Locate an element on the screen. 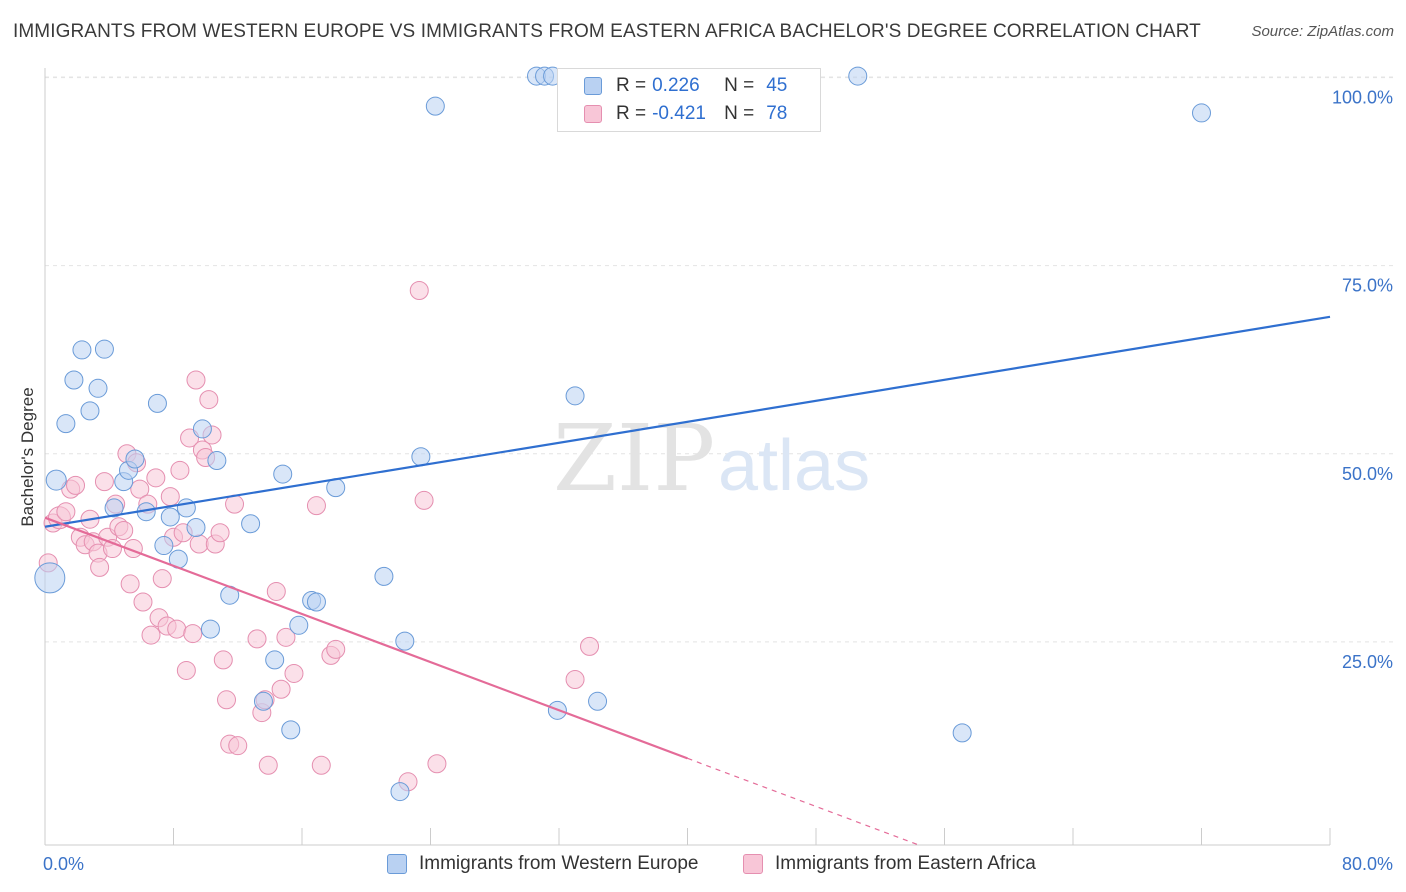 Image resolution: width=1406 pixels, height=892 pixels. legend-item-western-europe: Immigrants from Western Europe is located at coordinates (542, 864).